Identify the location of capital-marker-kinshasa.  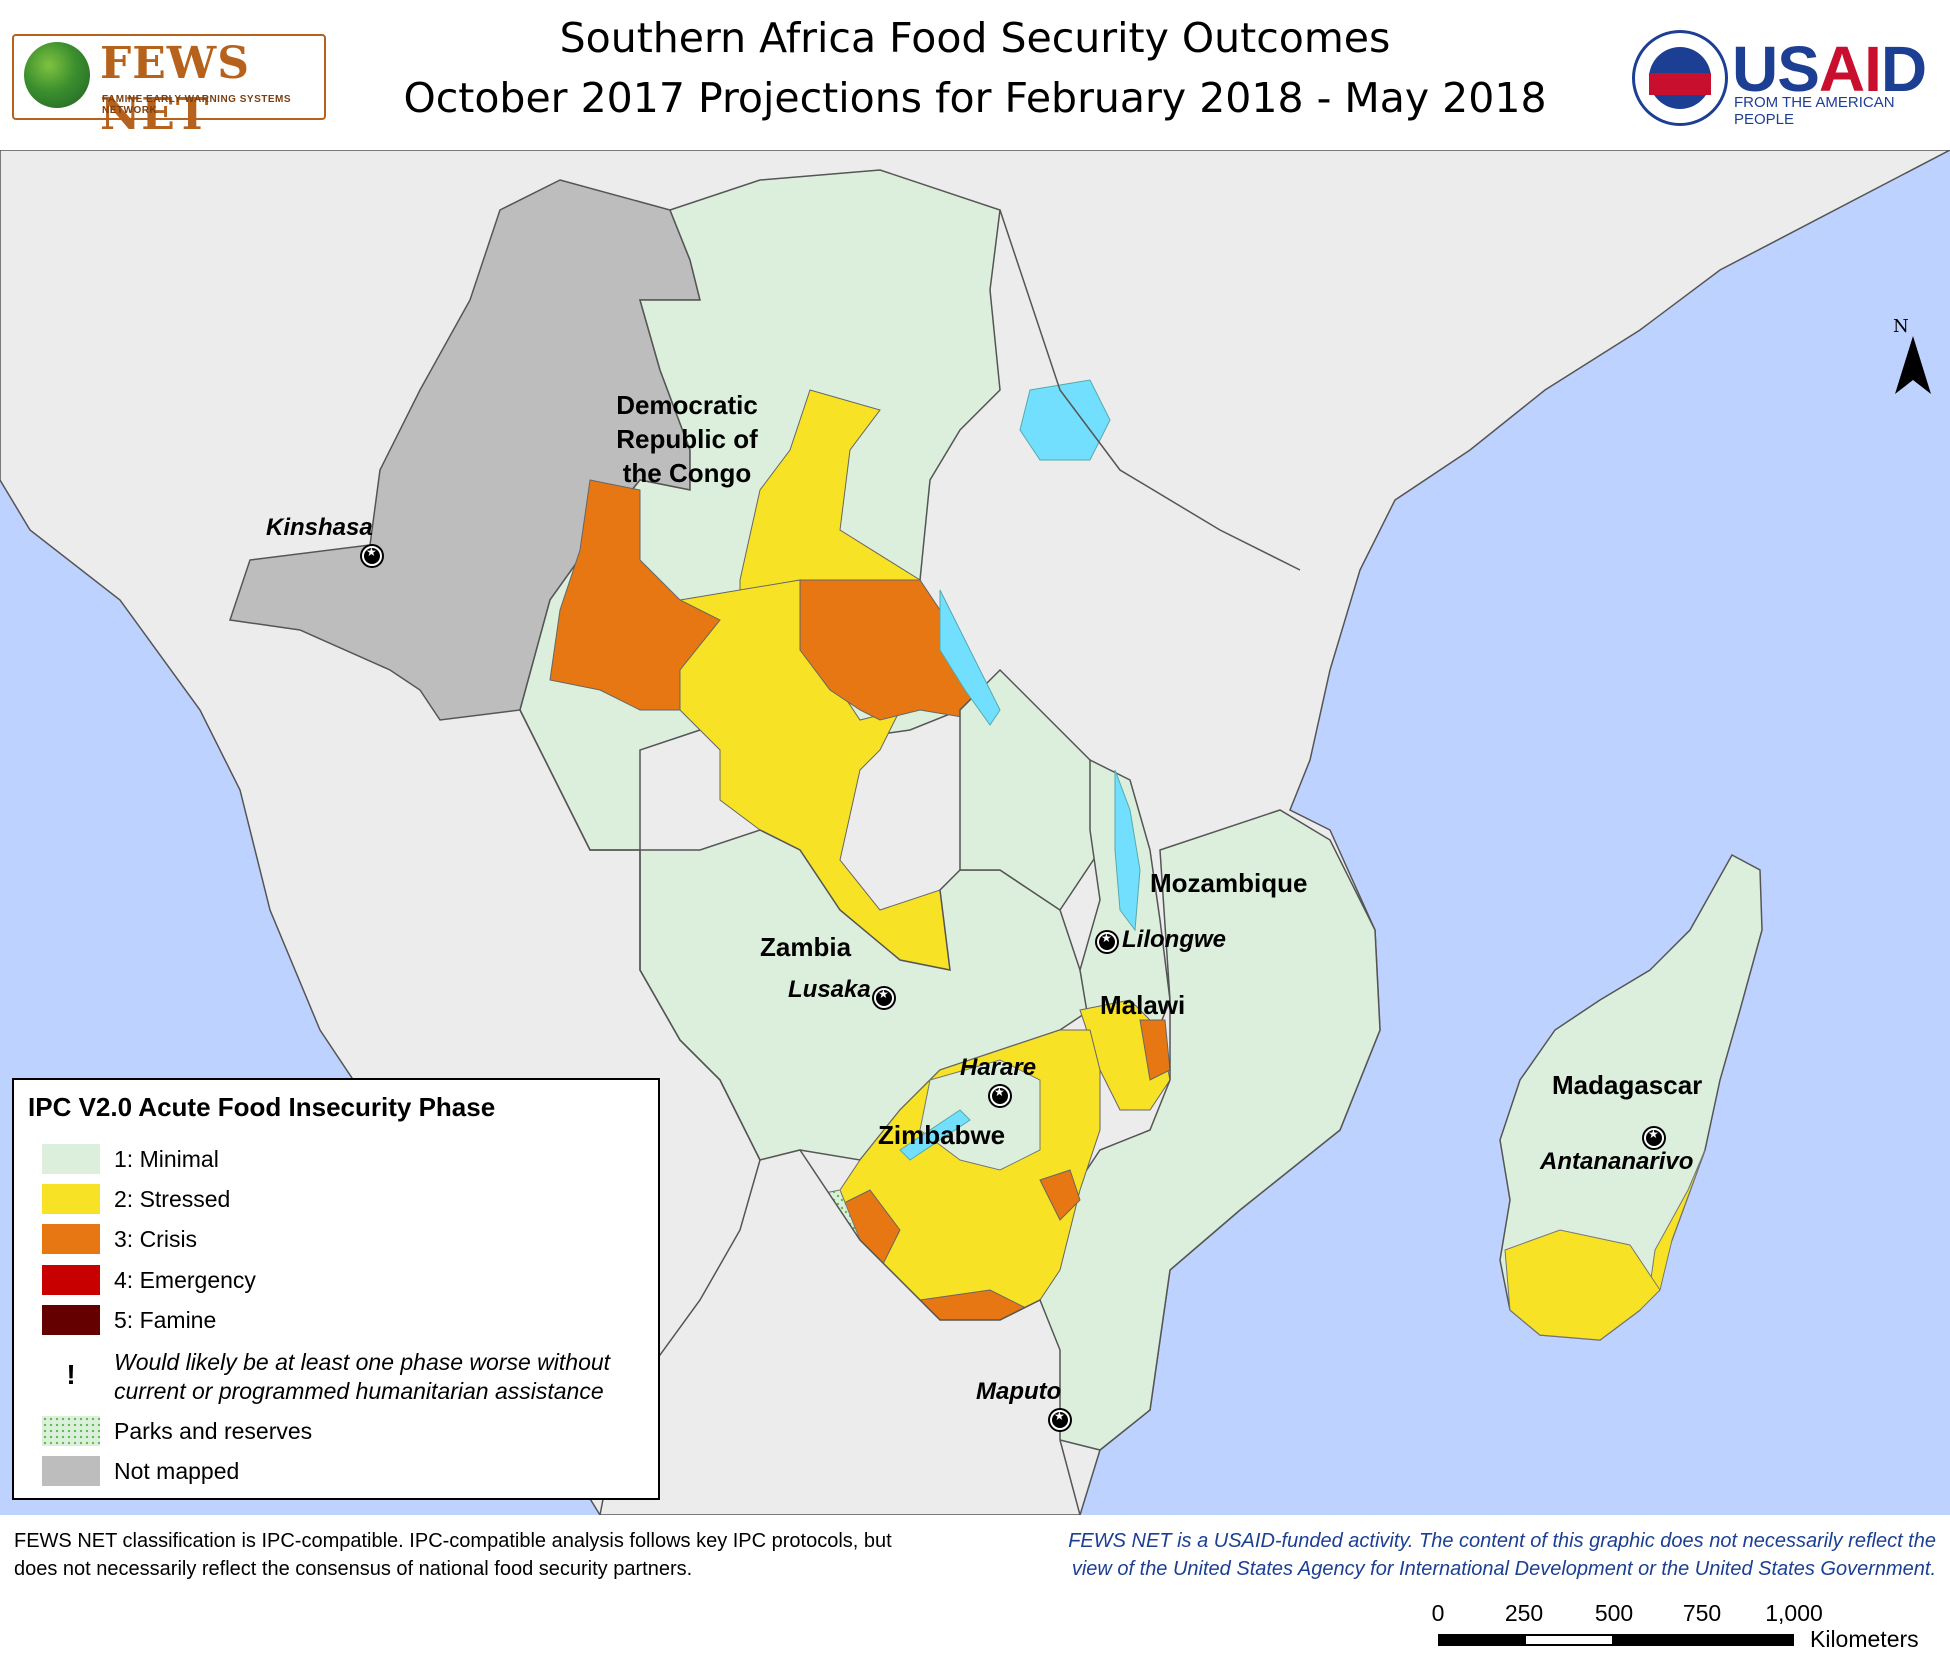
(372, 555).